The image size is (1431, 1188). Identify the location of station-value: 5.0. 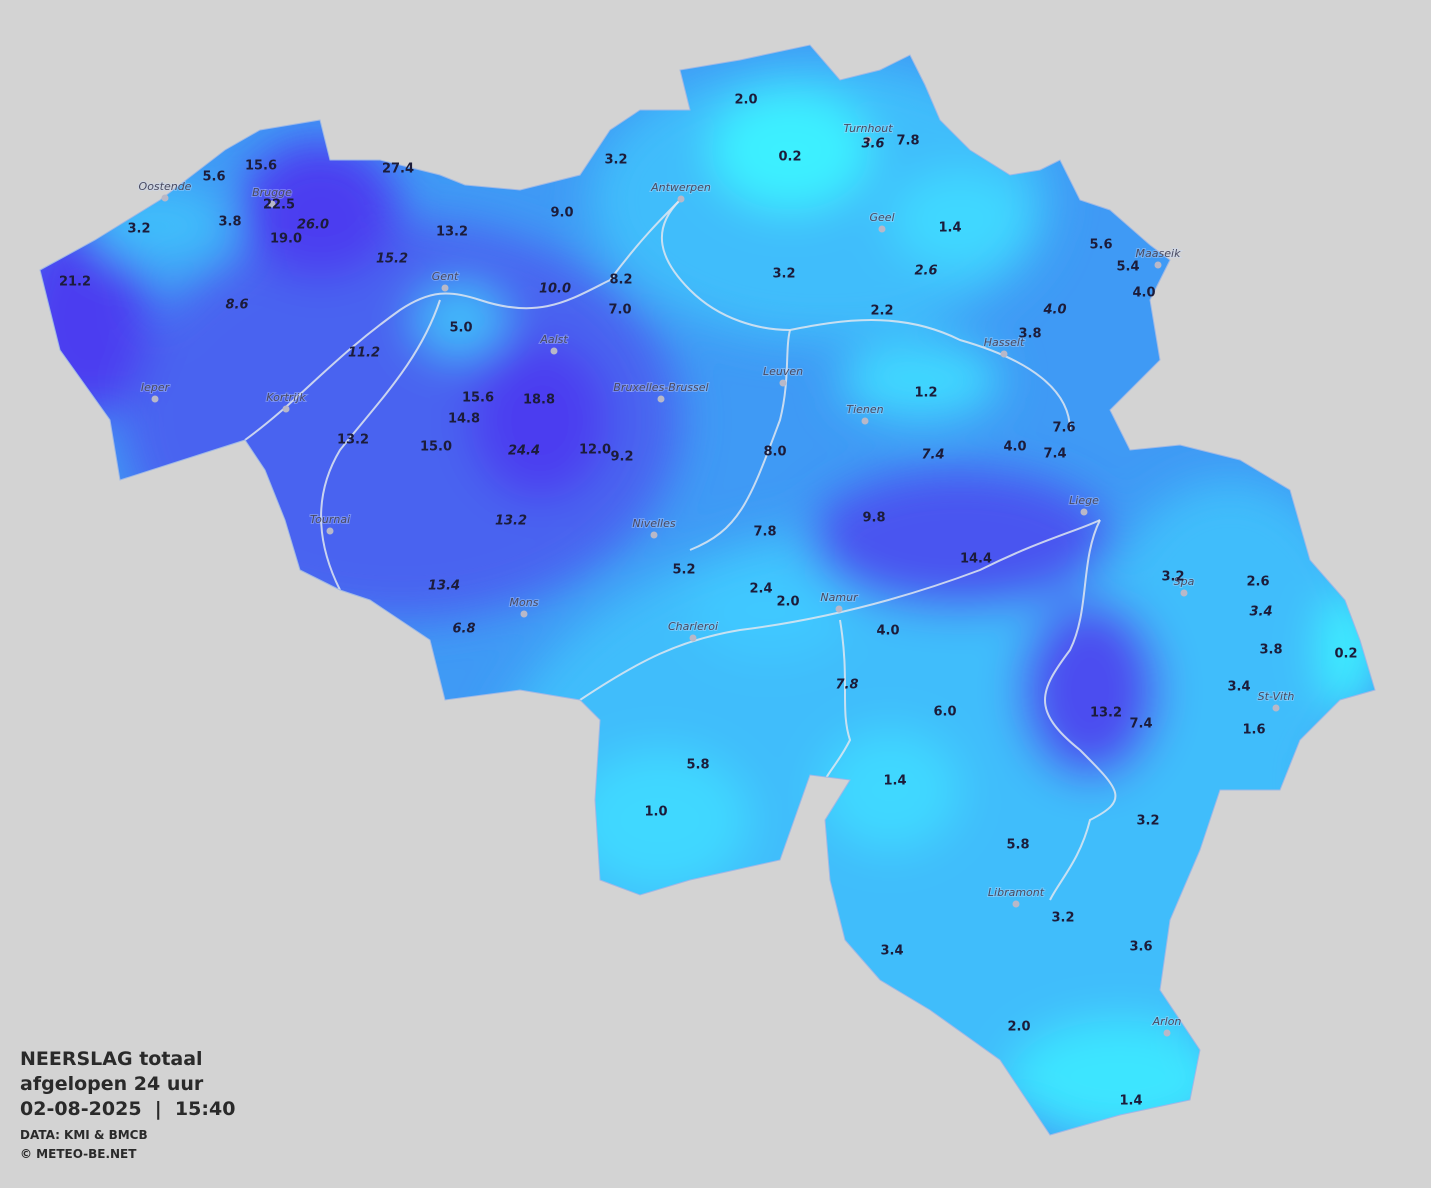
(460, 328).